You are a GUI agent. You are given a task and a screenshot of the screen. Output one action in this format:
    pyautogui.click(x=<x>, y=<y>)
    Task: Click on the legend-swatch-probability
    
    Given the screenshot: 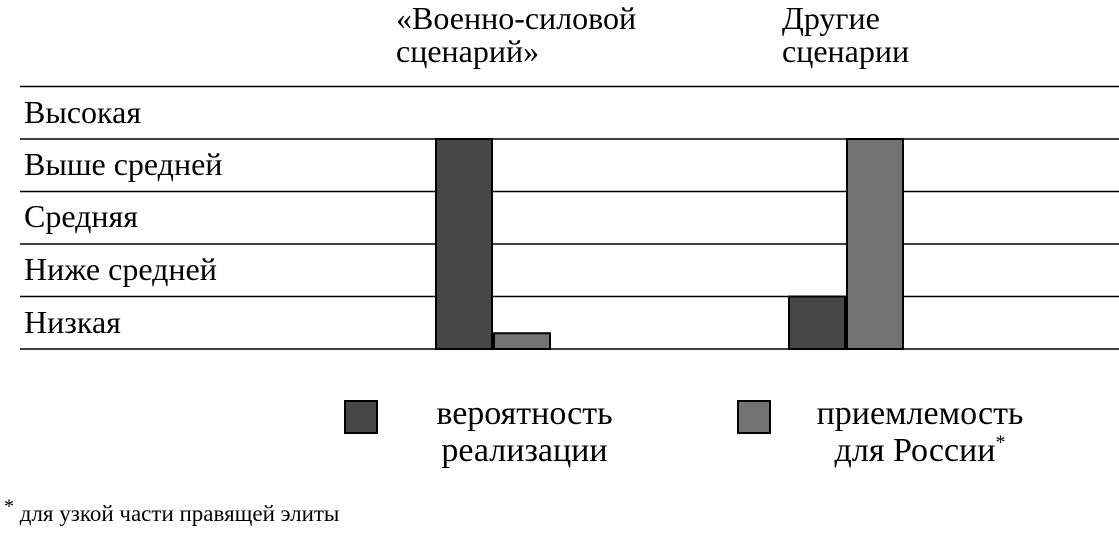 What is the action you would take?
    pyautogui.click(x=361, y=417)
    